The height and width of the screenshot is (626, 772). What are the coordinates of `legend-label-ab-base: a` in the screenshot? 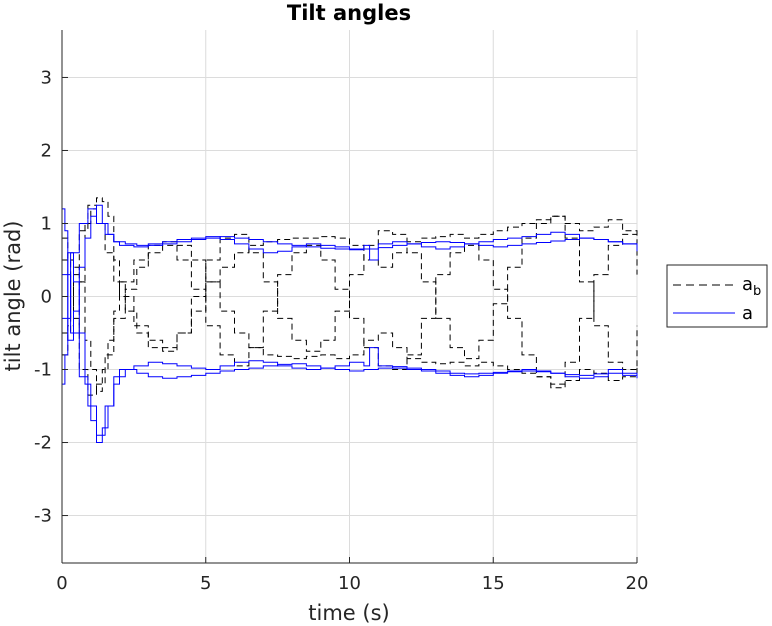 It's located at (747, 284).